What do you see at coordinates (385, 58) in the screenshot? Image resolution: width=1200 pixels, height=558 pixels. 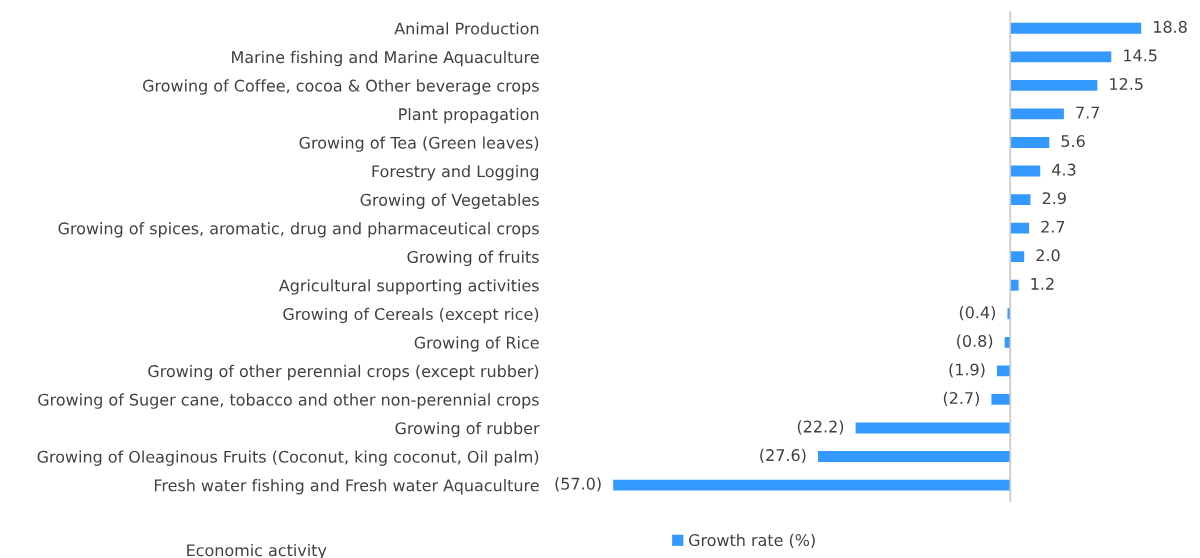 I see `y-tick-label: Marine fishing and Marine Aquaculture` at bounding box center [385, 58].